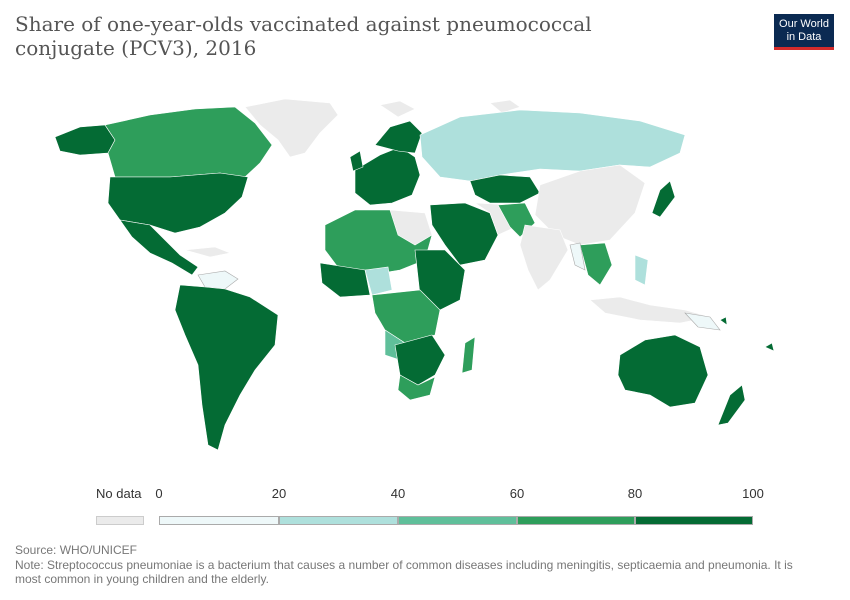 Image resolution: width=850 pixels, height=600 pixels. What do you see at coordinates (416, 387) in the screenshot?
I see `region-south-africa` at bounding box center [416, 387].